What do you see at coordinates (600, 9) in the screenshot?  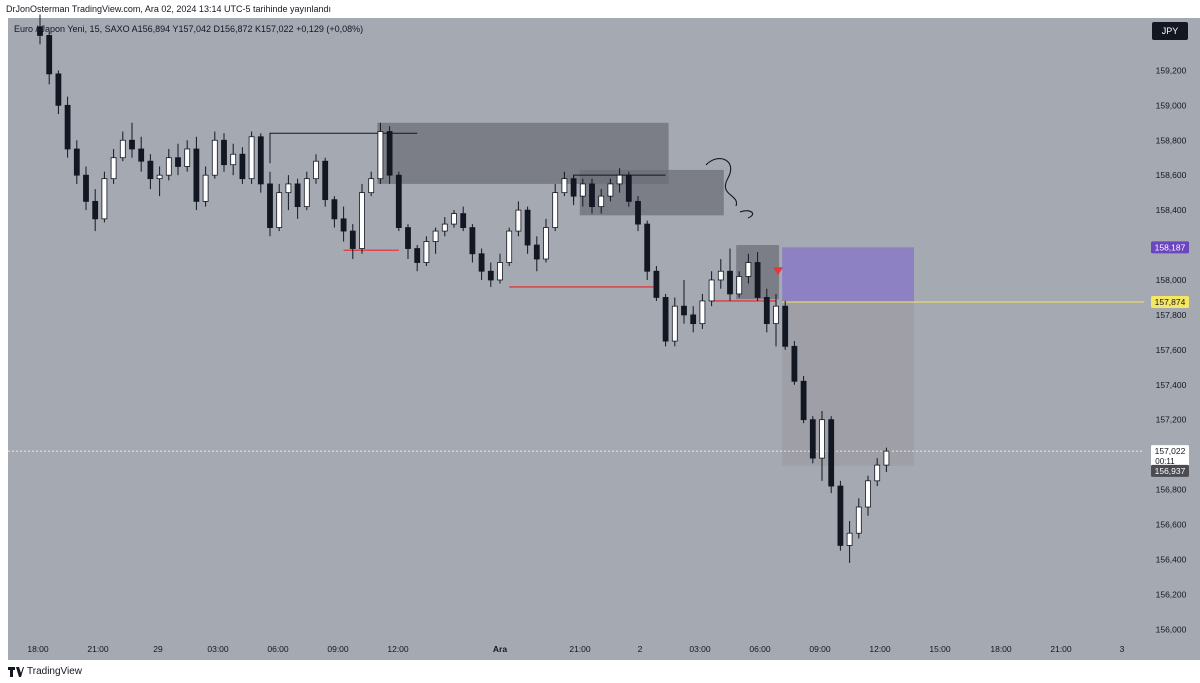 I see `header-bar` at bounding box center [600, 9].